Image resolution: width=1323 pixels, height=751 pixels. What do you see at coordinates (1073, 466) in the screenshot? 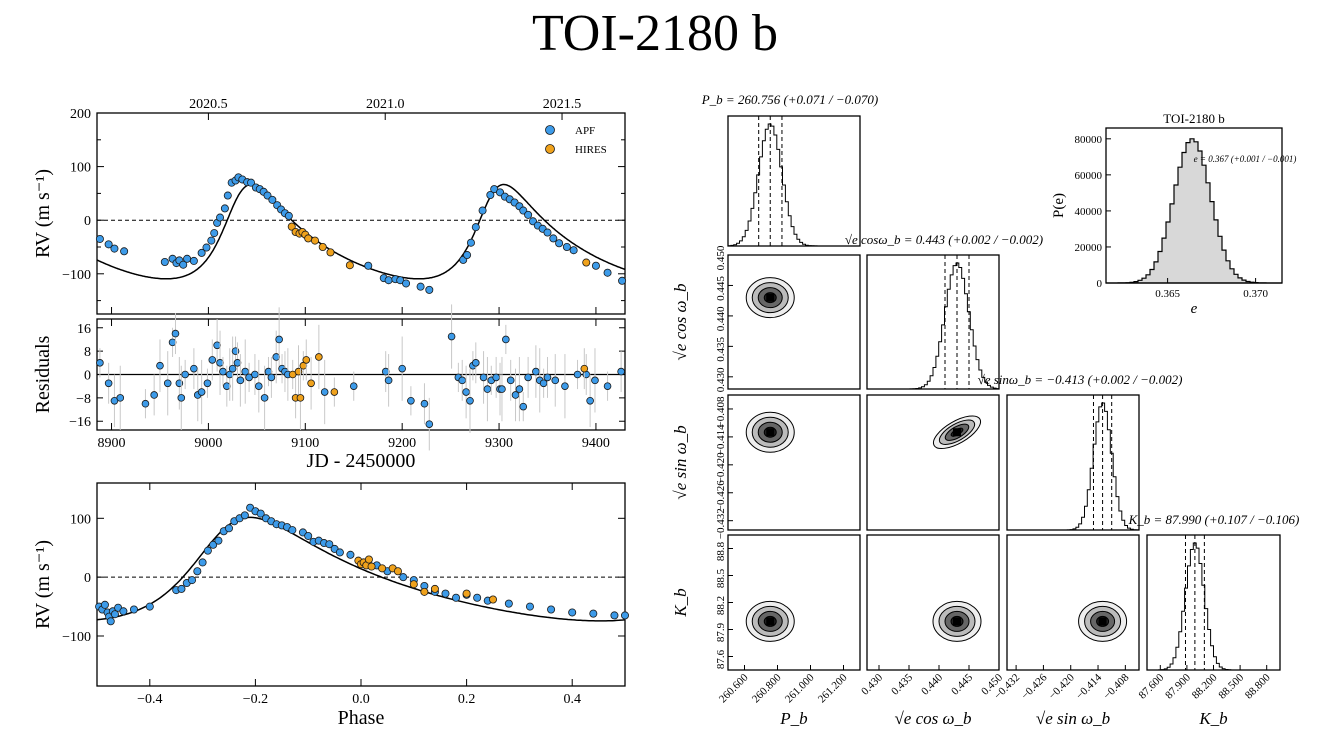
I see `corner-sqrt_e_sin_w-histogram` at bounding box center [1073, 466].